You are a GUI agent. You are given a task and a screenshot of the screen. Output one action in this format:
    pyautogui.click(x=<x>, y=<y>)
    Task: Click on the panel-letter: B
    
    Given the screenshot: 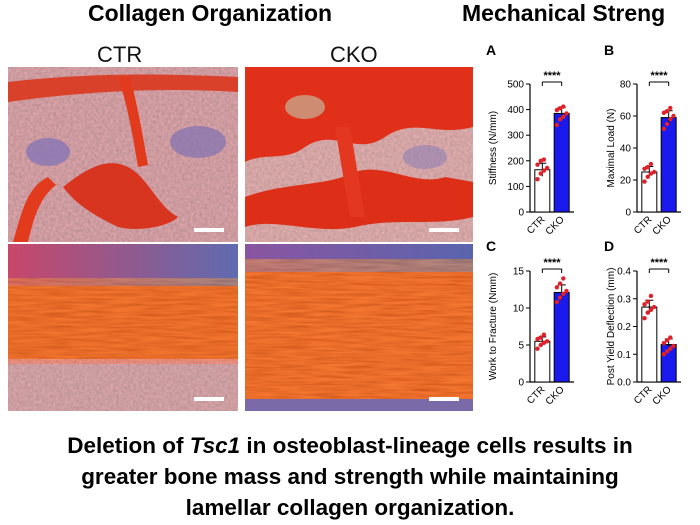 What is the action you would take?
    pyautogui.click(x=609, y=50)
    